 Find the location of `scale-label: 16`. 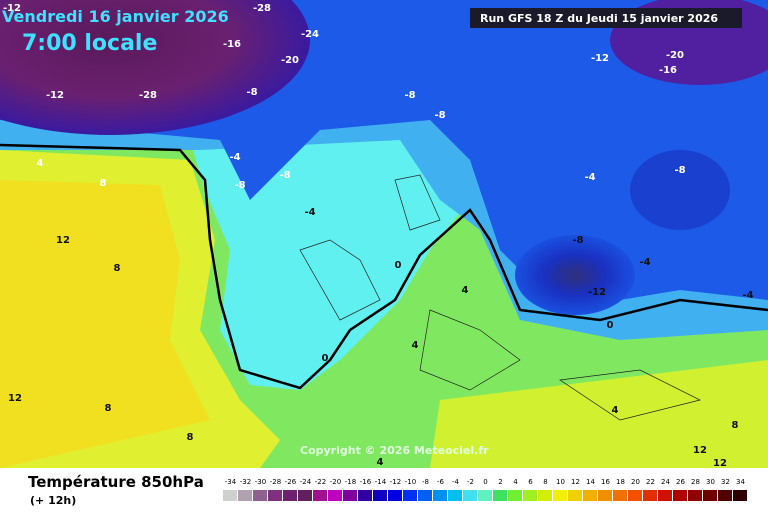

scale-label: 16 is located at coordinates (605, 482).